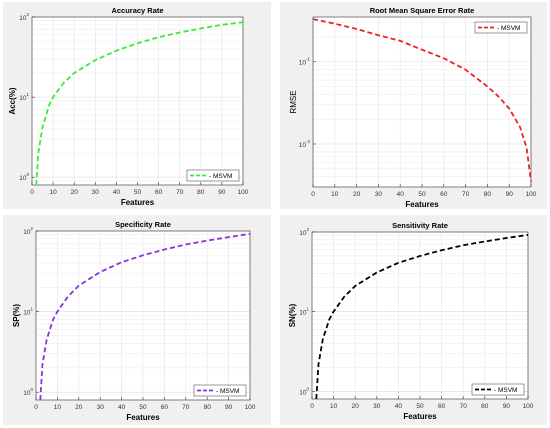 The height and width of the screenshot is (428, 550). Describe the element at coordinates (16, 315) in the screenshot. I see `y-axis-label: SP(%)` at that location.